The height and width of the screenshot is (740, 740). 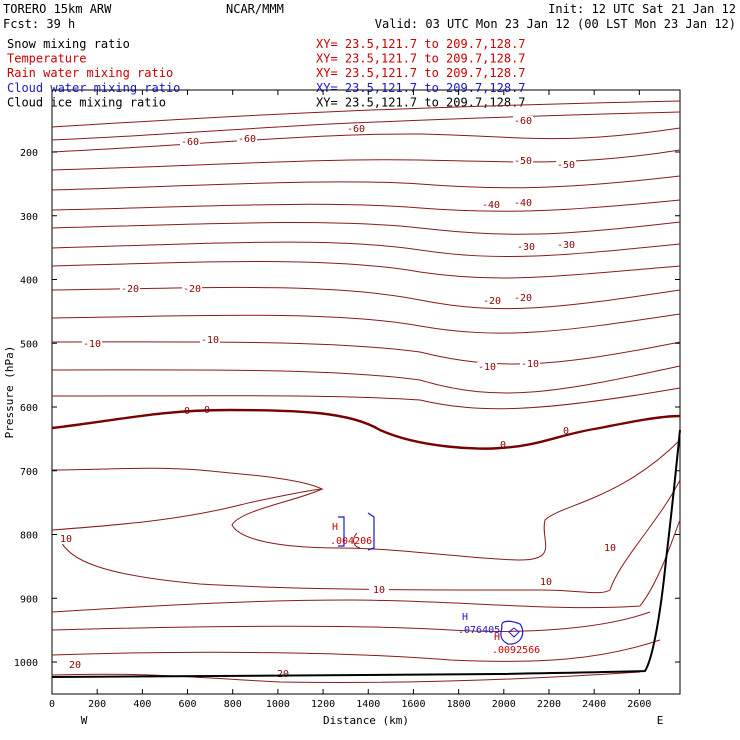 What do you see at coordinates (504, 704) in the screenshot?
I see `x-tick-label: 2000` at bounding box center [504, 704].